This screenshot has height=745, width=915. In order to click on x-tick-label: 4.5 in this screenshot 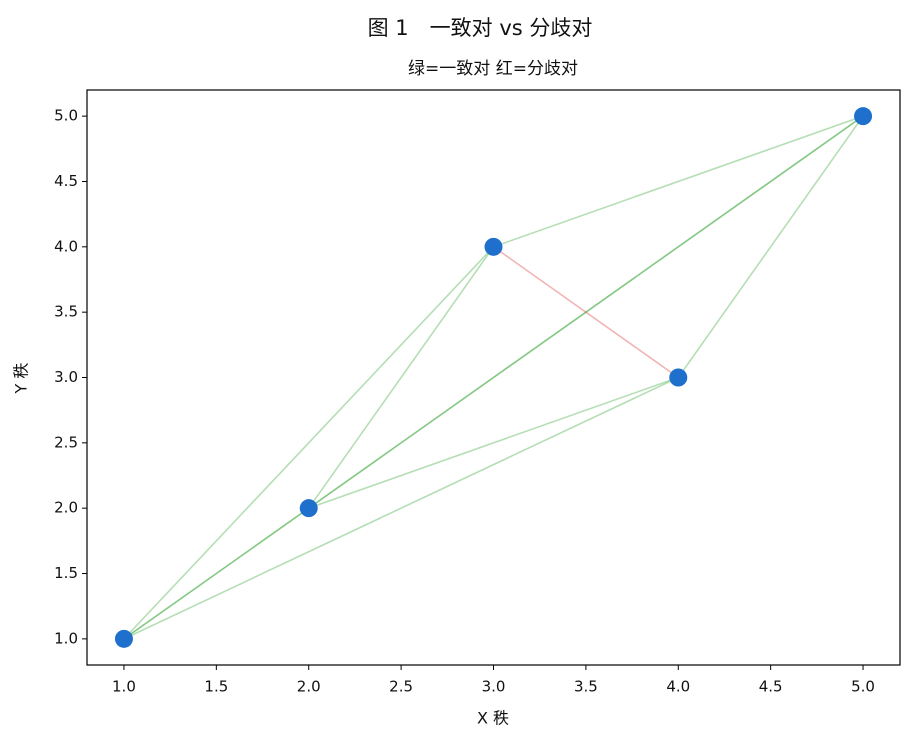, I will do `click(771, 687)`.